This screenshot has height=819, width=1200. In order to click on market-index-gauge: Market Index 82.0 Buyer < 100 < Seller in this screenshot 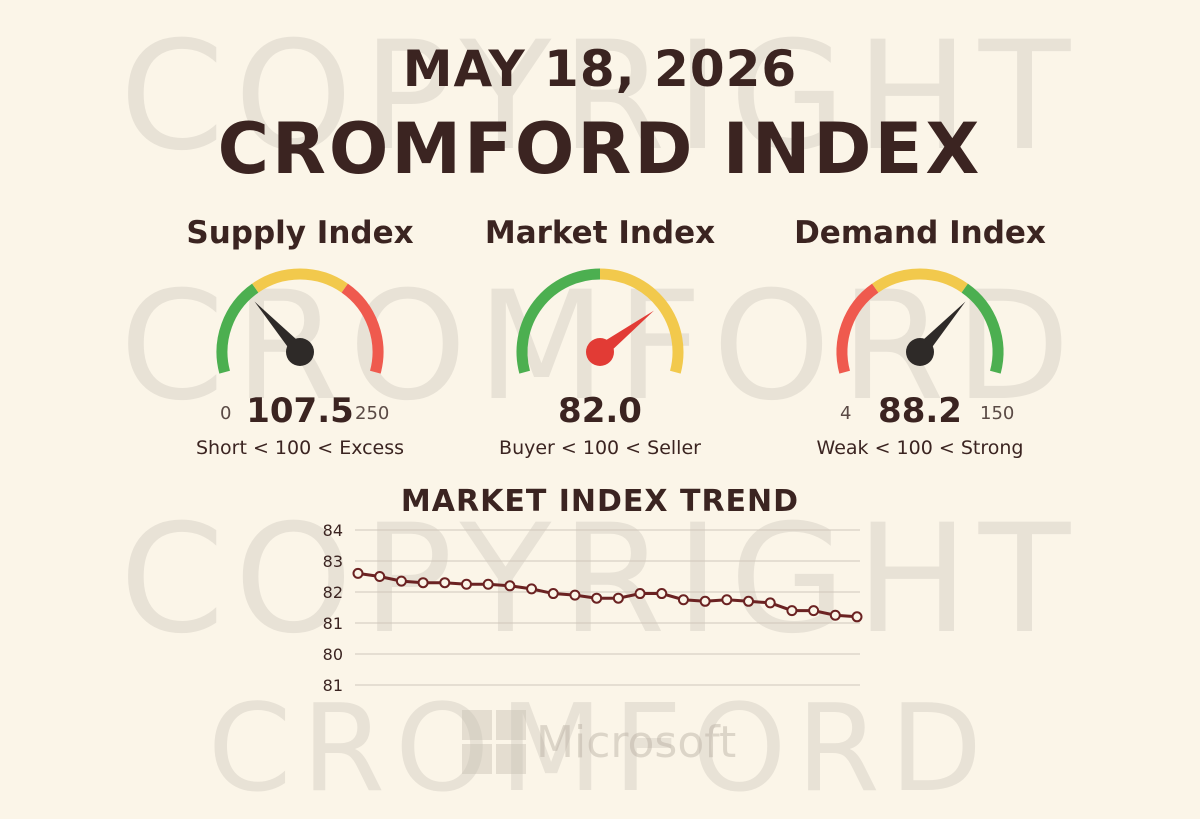, I will do `click(600, 340)`.